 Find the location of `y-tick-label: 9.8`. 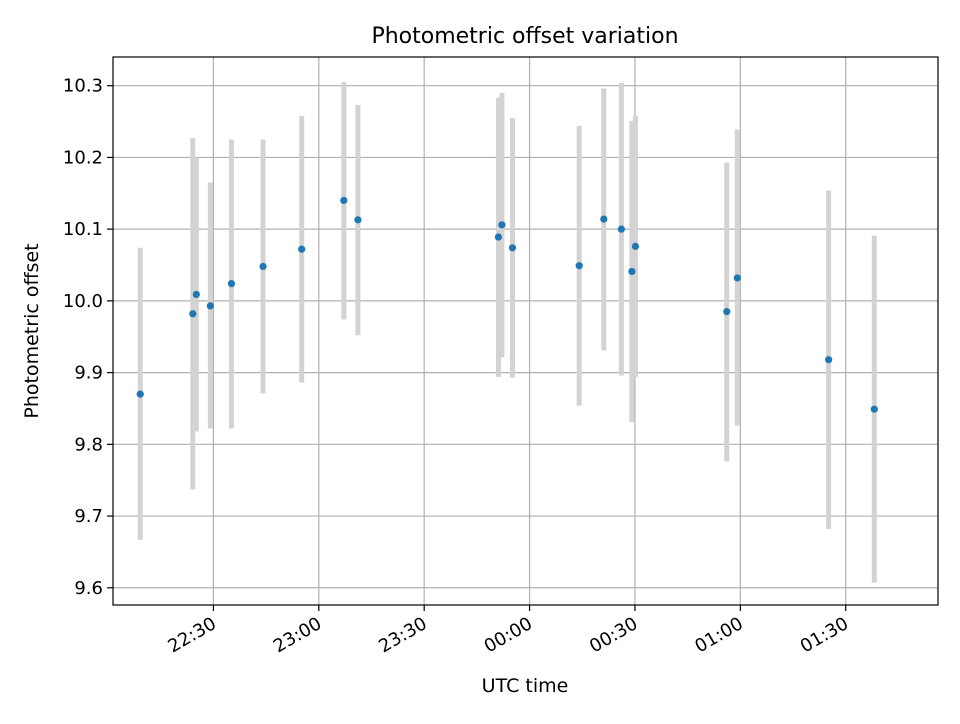

y-tick-label: 9.8 is located at coordinates (88, 444).